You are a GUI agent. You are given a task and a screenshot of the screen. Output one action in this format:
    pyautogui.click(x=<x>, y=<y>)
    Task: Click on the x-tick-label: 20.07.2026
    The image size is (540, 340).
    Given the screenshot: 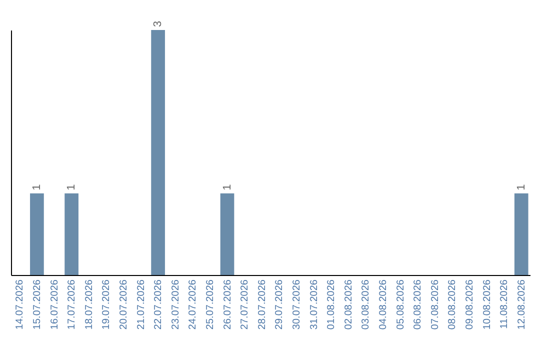 What is the action you would take?
    pyautogui.click(x=124, y=304)
    